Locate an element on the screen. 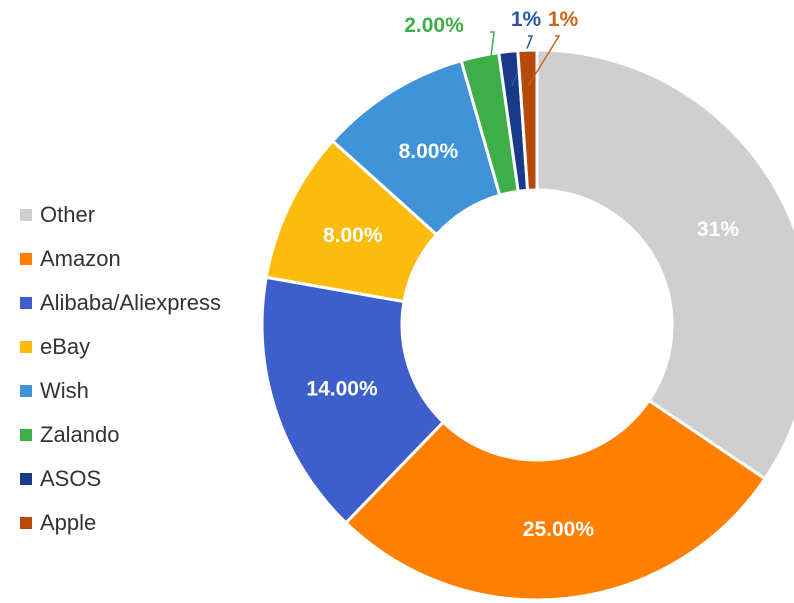 The width and height of the screenshot is (794, 603). legend-swatch-zalando is located at coordinates (26, 435).